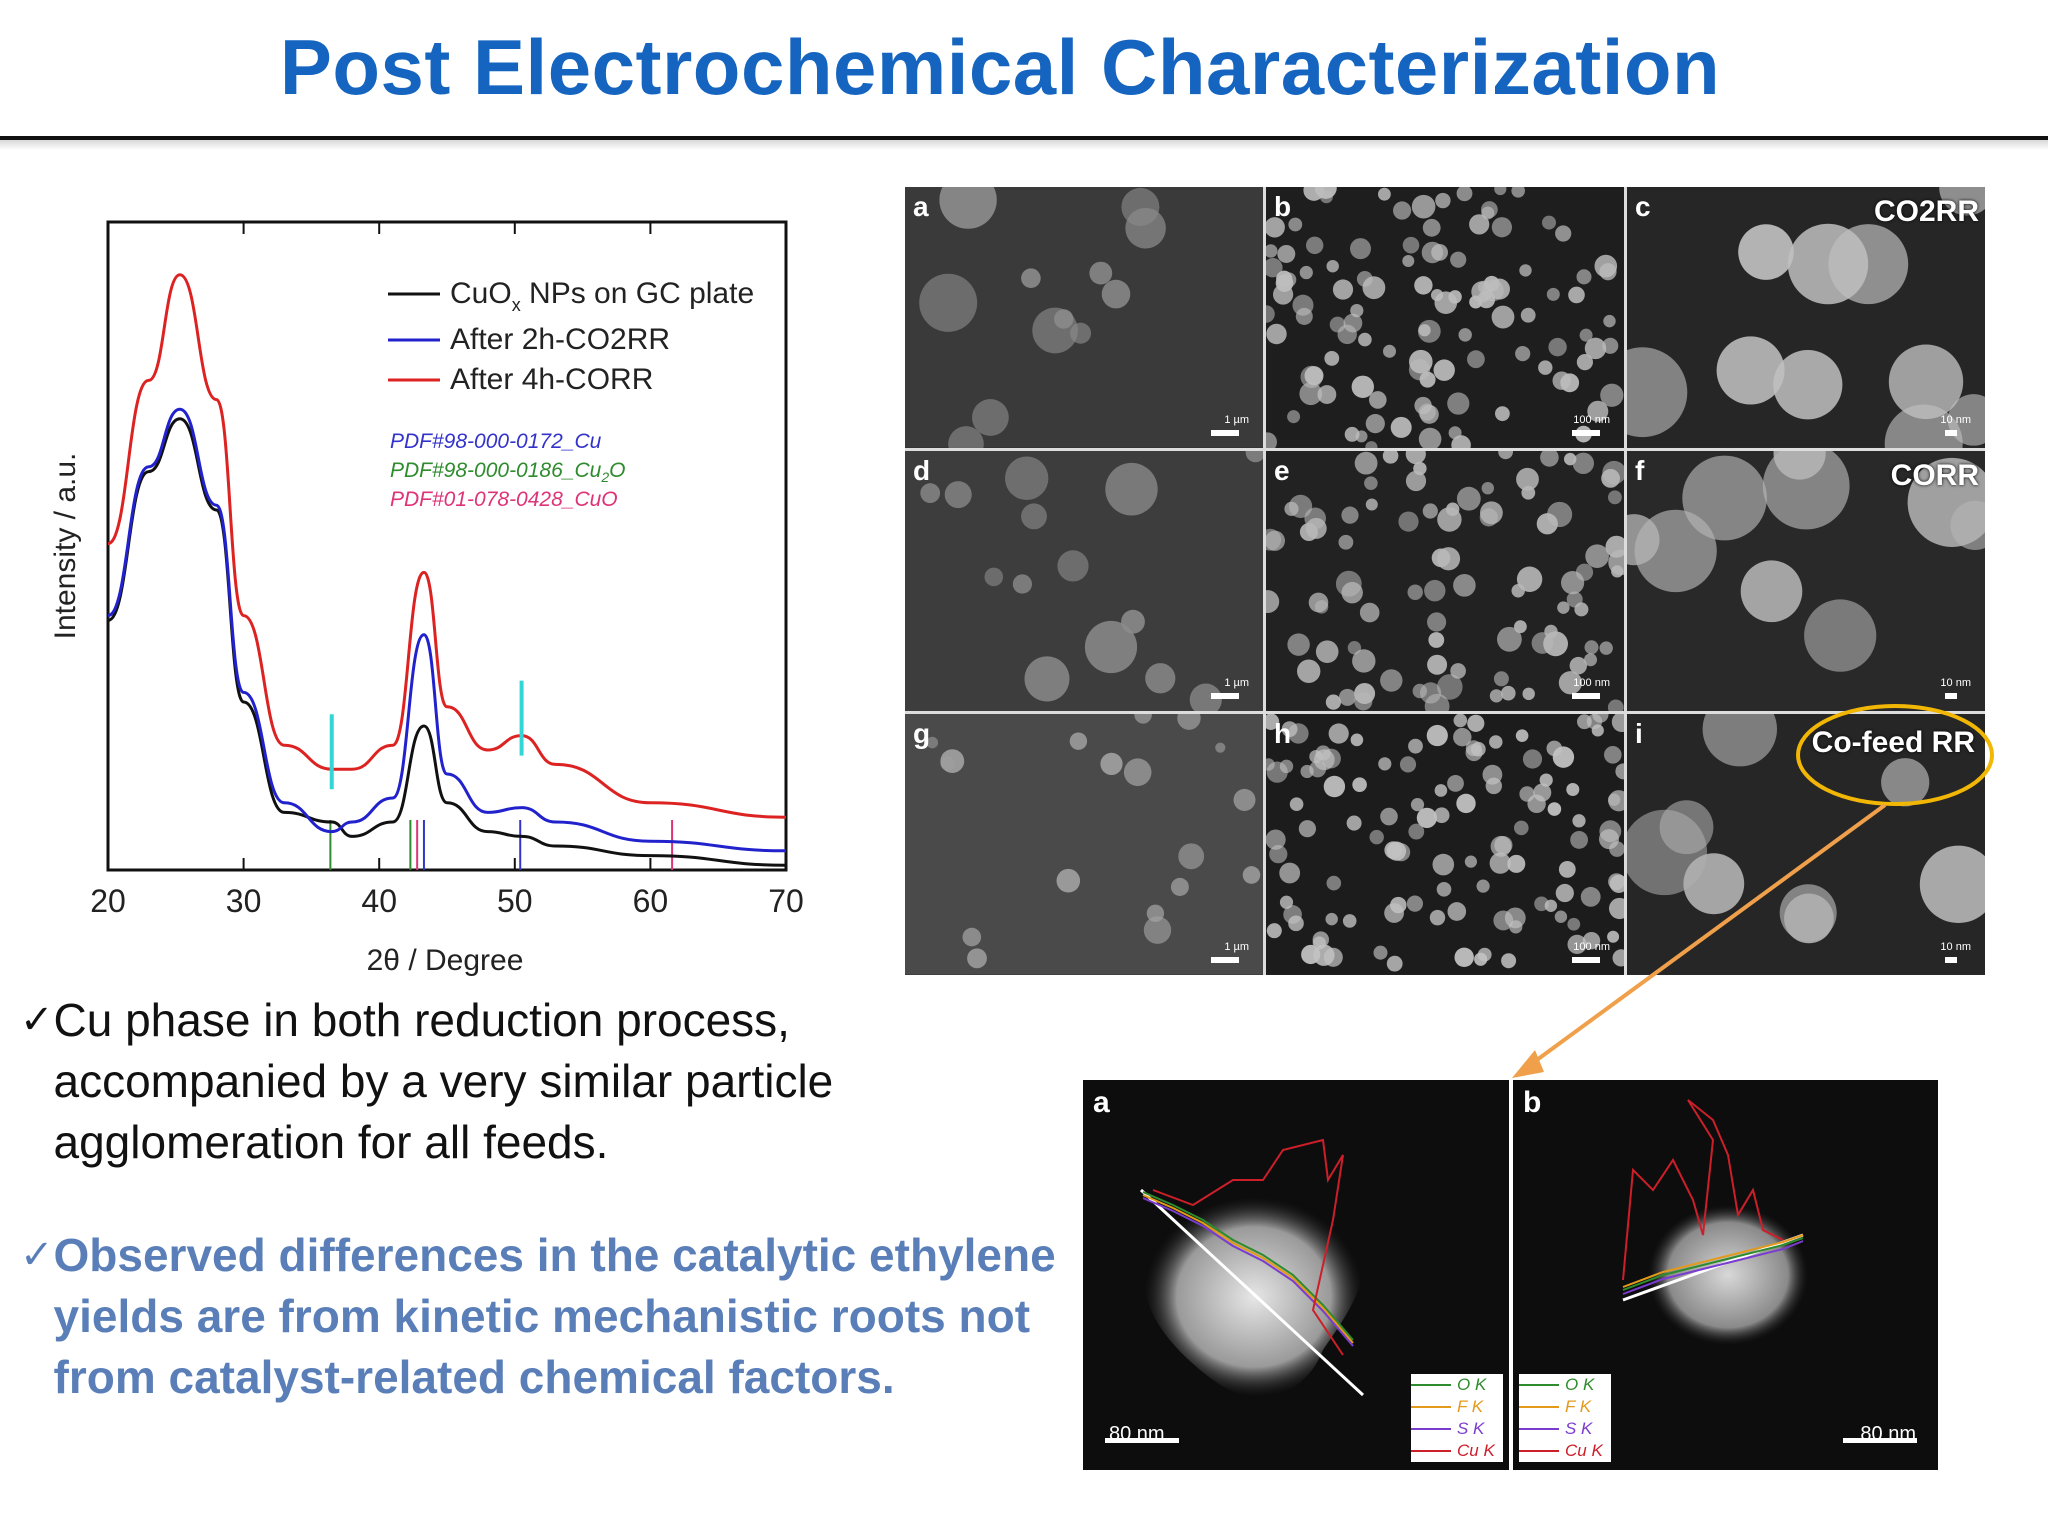 The image size is (2048, 1536). What do you see at coordinates (1639, 734) in the screenshot?
I see `tile-letter: i` at bounding box center [1639, 734].